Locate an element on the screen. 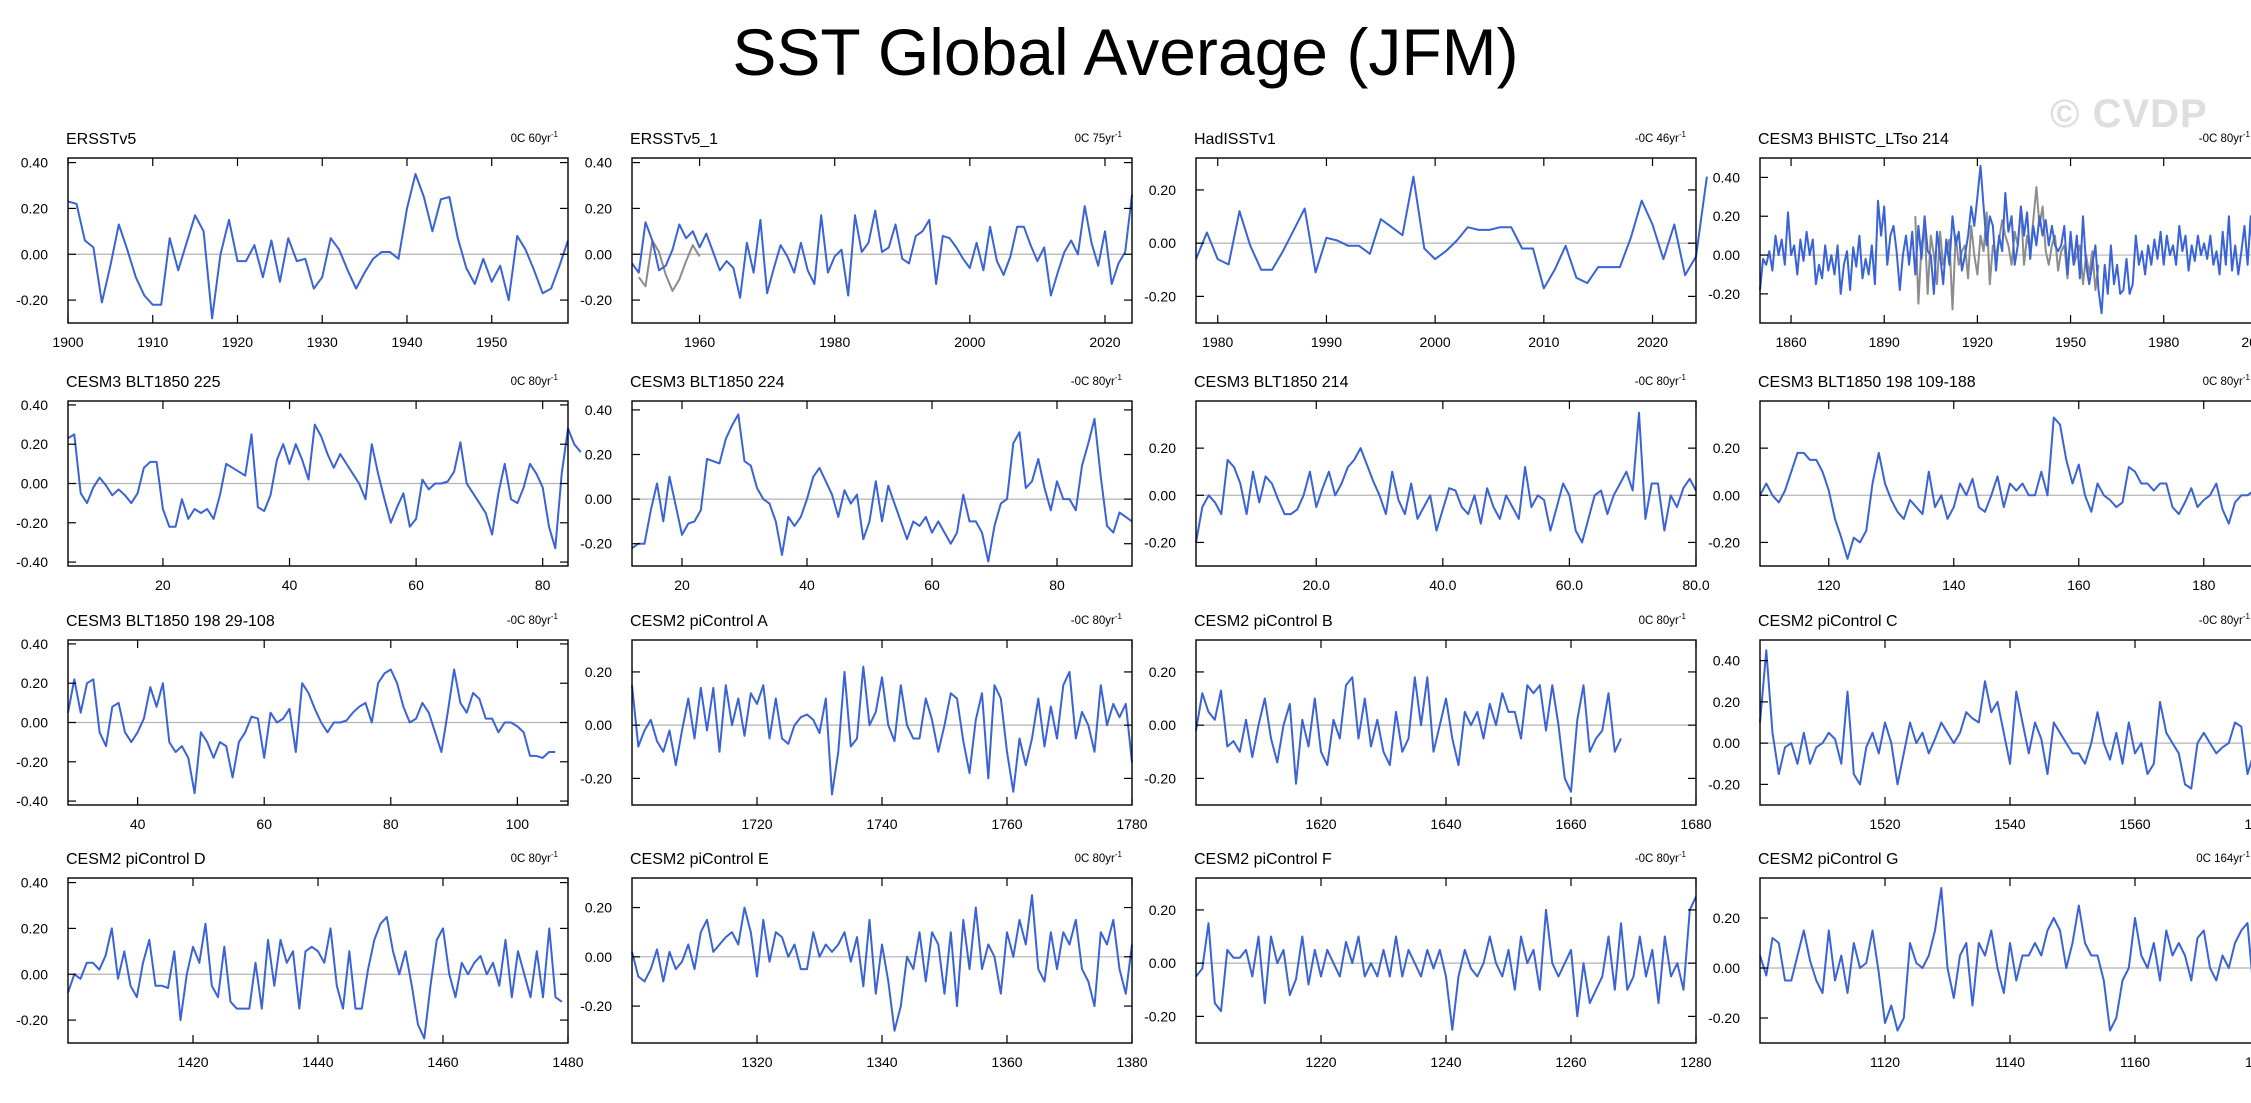 The image size is (2251, 1103). x-tick-label: 1860 is located at coordinates (1790, 342).